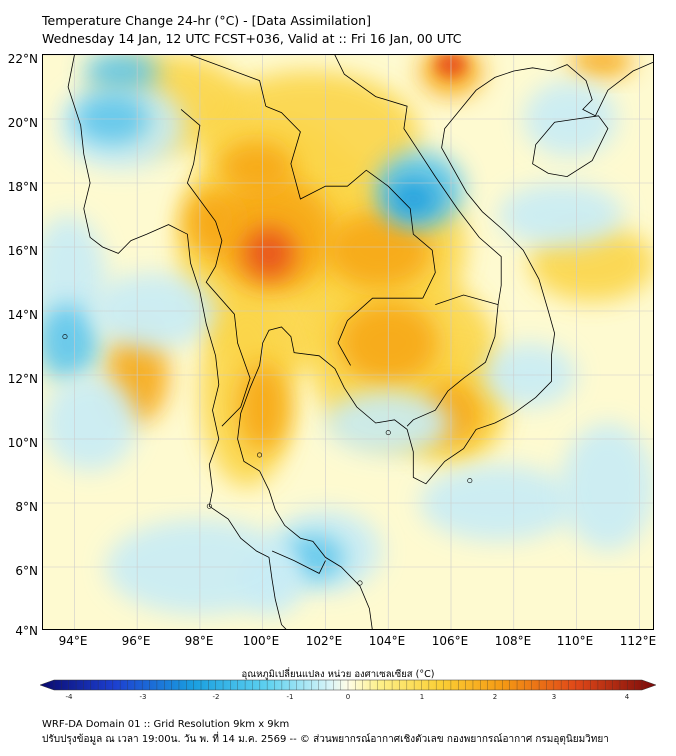 This screenshot has width=676, height=756. I want to click on colorbar-tick: 1, so click(422, 697).